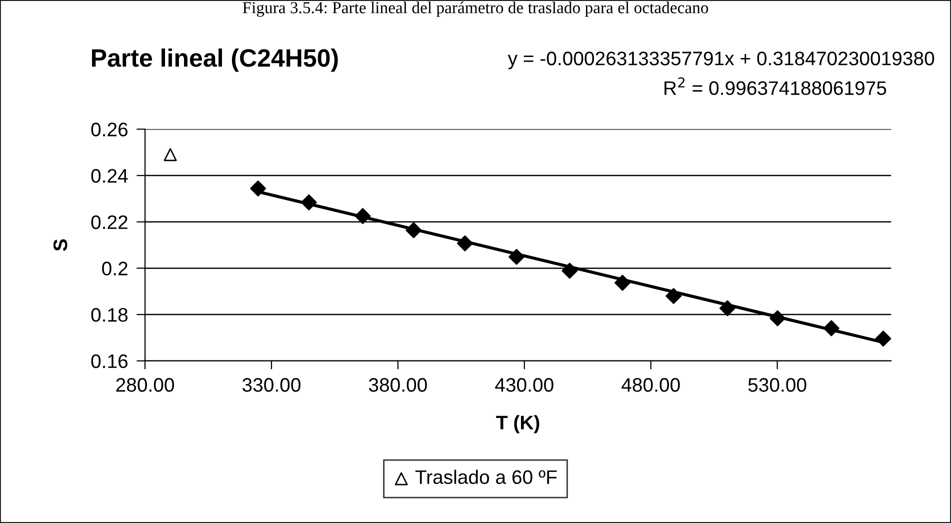 The width and height of the screenshot is (951, 523). I want to click on x-tick-label: 480.00, so click(651, 385).